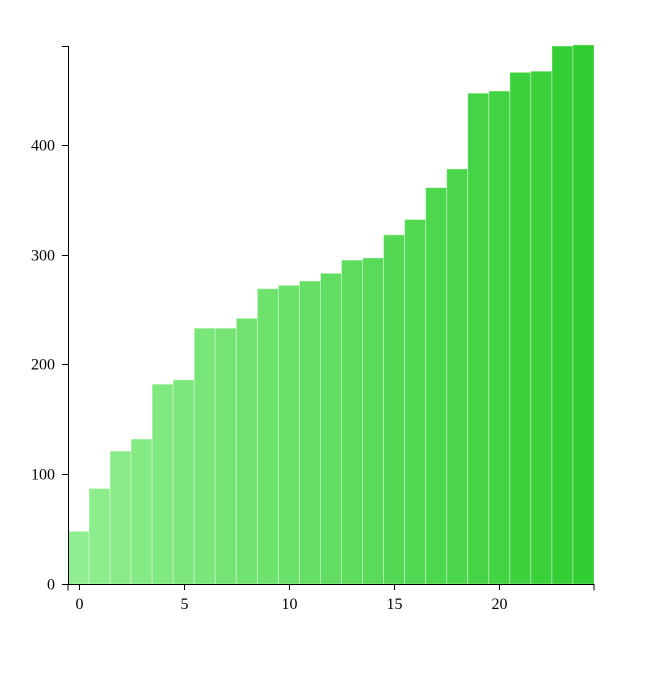 The image size is (665, 673). Describe the element at coordinates (65, 315) in the screenshot. I see `y-axis-line` at that location.